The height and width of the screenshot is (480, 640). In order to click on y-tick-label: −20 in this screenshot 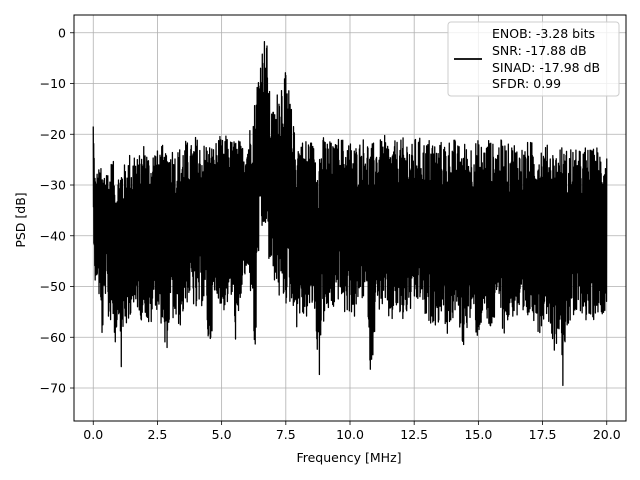, I will do `click(53, 134)`.